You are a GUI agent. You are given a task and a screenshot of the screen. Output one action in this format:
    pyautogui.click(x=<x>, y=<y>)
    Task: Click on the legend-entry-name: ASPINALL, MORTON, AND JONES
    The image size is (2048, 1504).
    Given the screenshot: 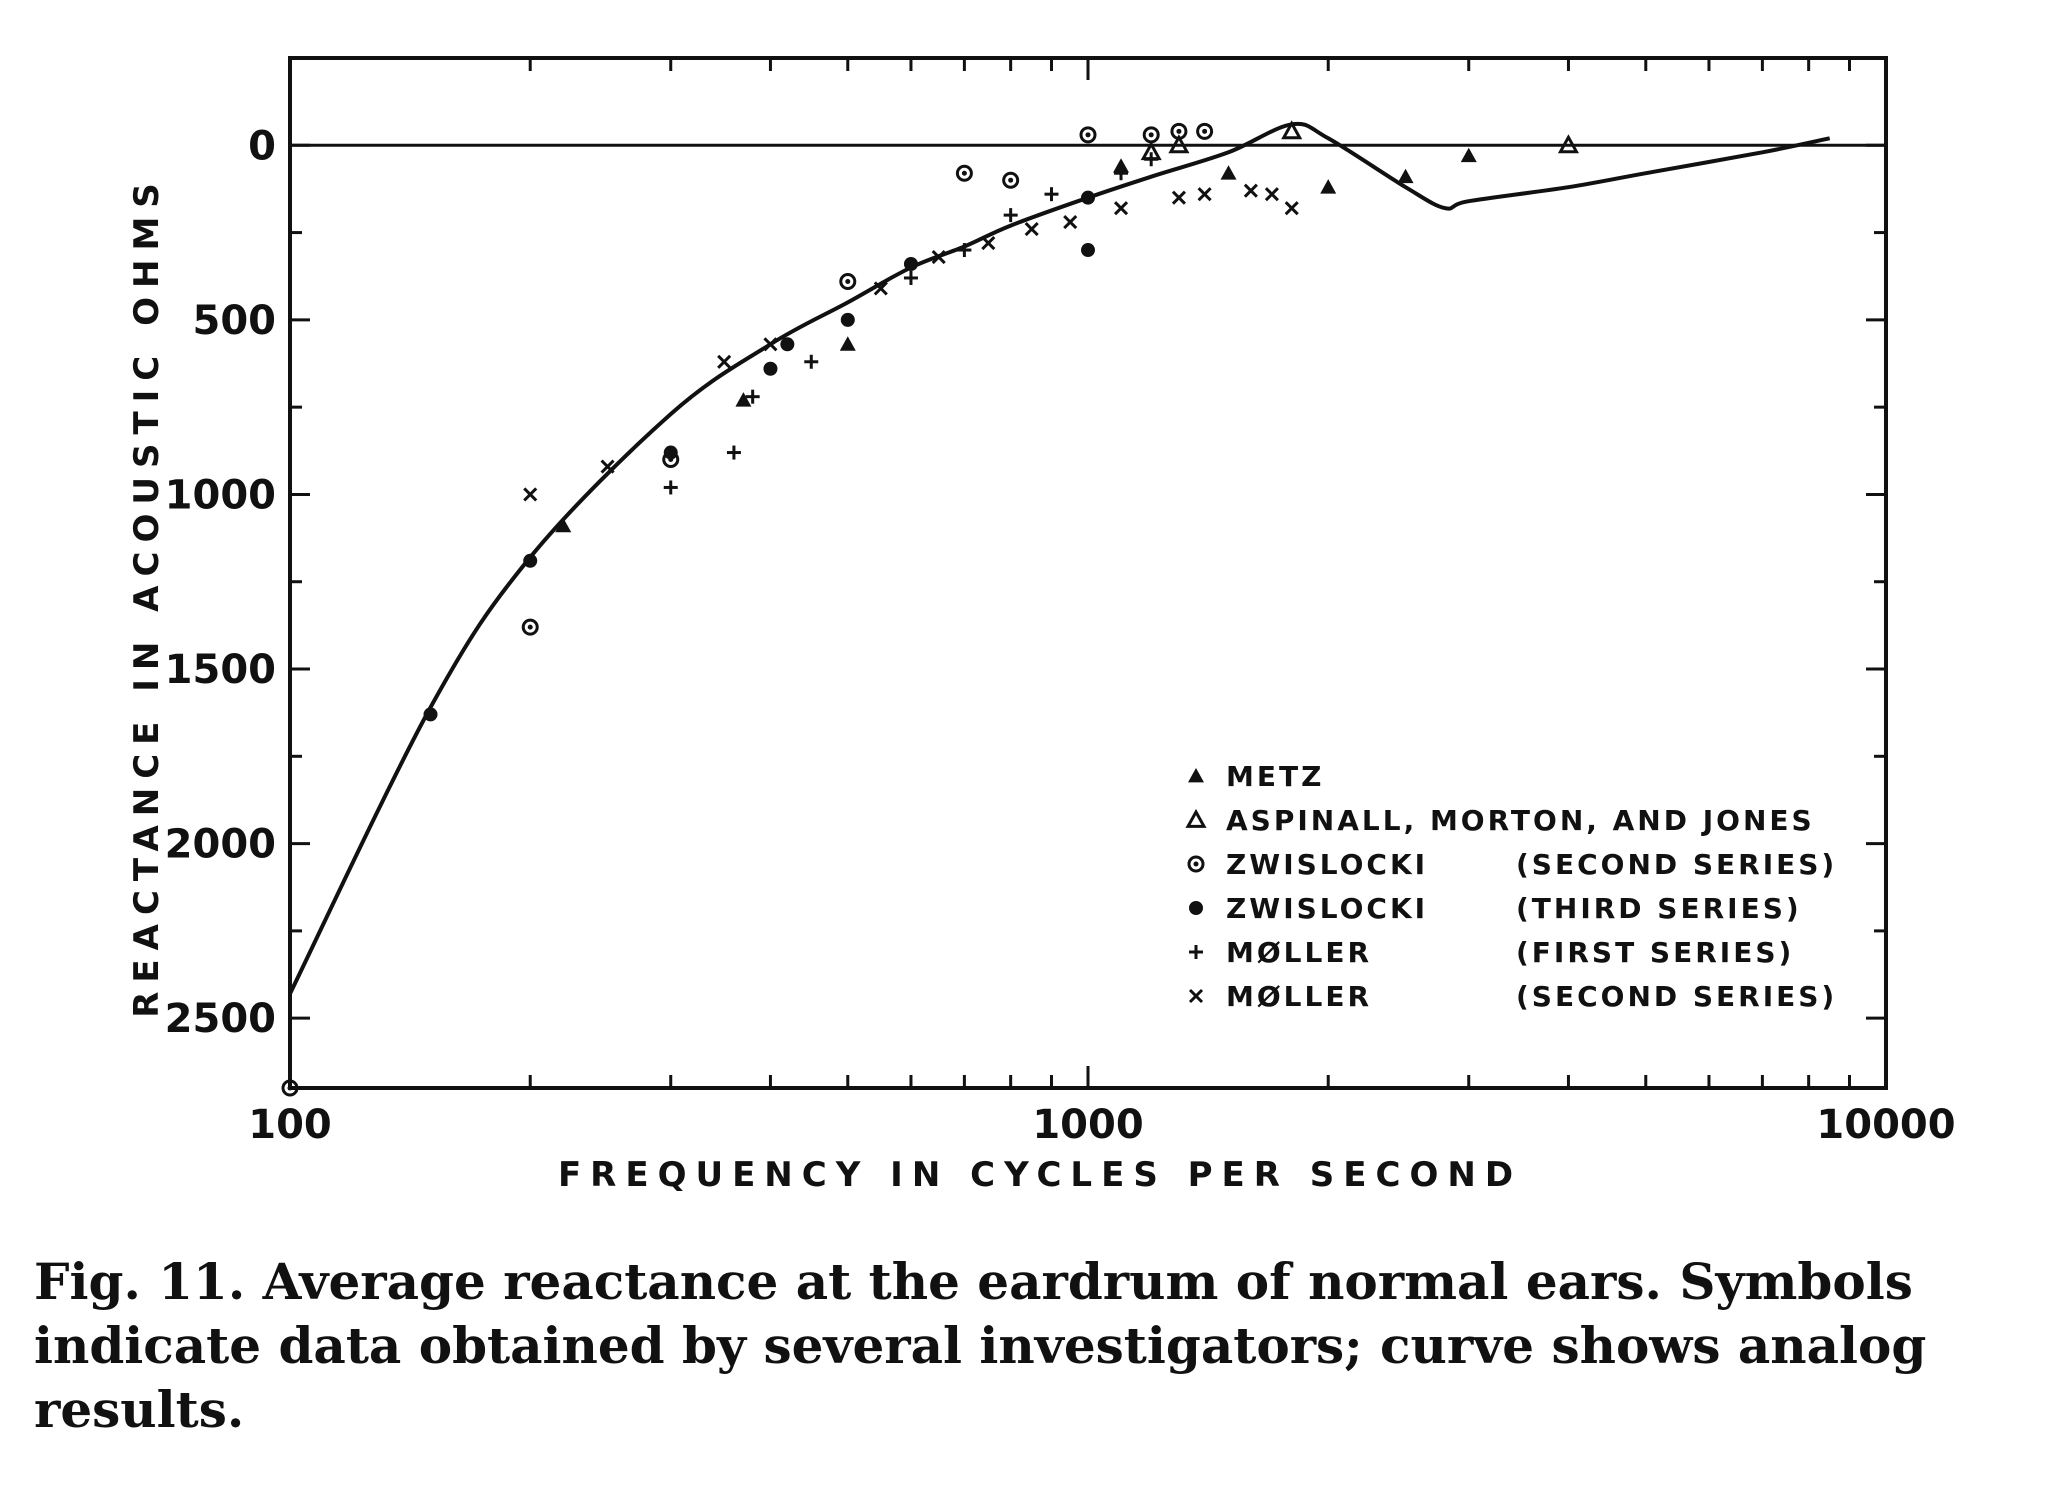 What is the action you would take?
    pyautogui.click(x=1520, y=820)
    